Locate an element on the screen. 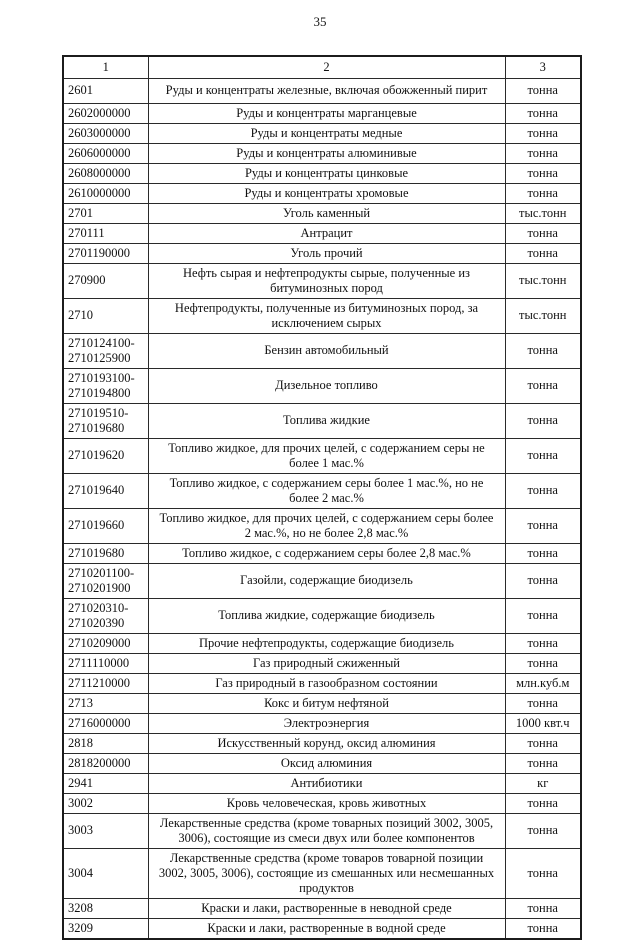 The height and width of the screenshot is (940, 640). name-cell: Кокс и битум нефтяной is located at coordinates (326, 703).